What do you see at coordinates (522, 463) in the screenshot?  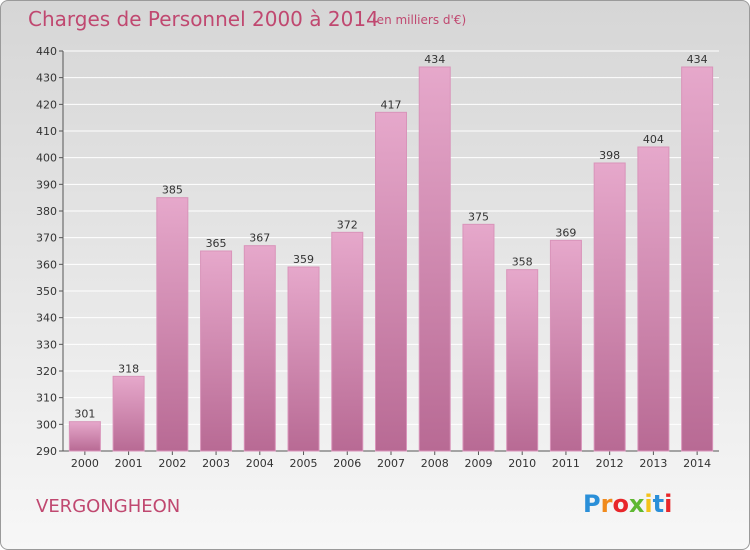 I see `x-tick-label: 2010` at bounding box center [522, 463].